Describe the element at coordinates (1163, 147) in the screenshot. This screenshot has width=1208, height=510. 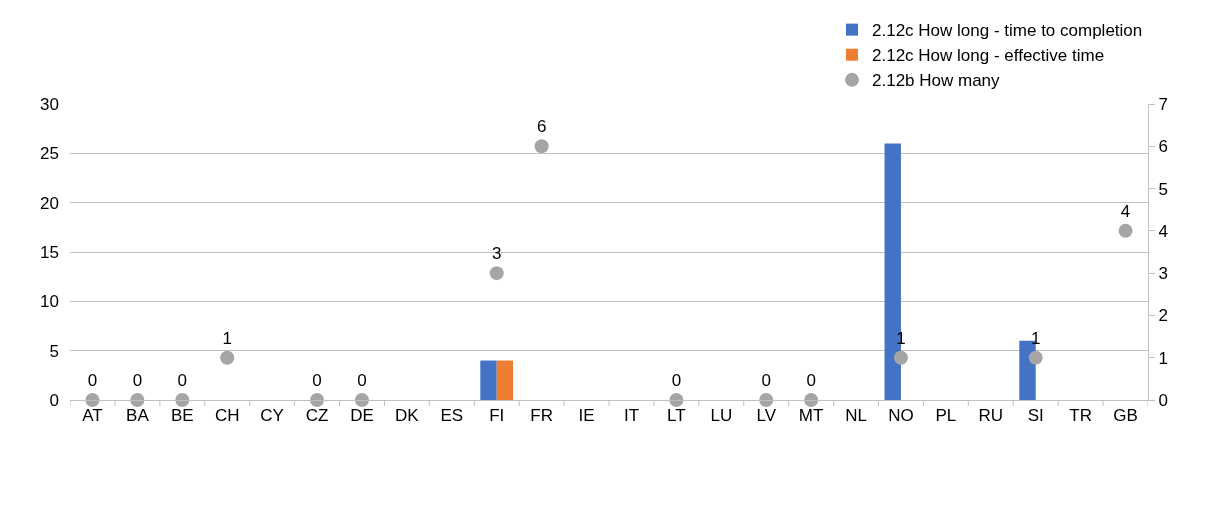
I see `y2-tick-label: 6` at that location.